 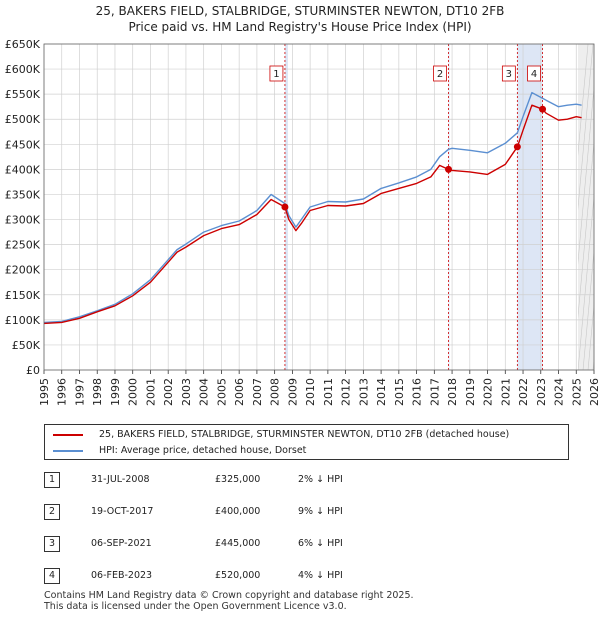 What do you see at coordinates (488, 392) in the screenshot?
I see `x-tick-label: 2020` at bounding box center [488, 392].